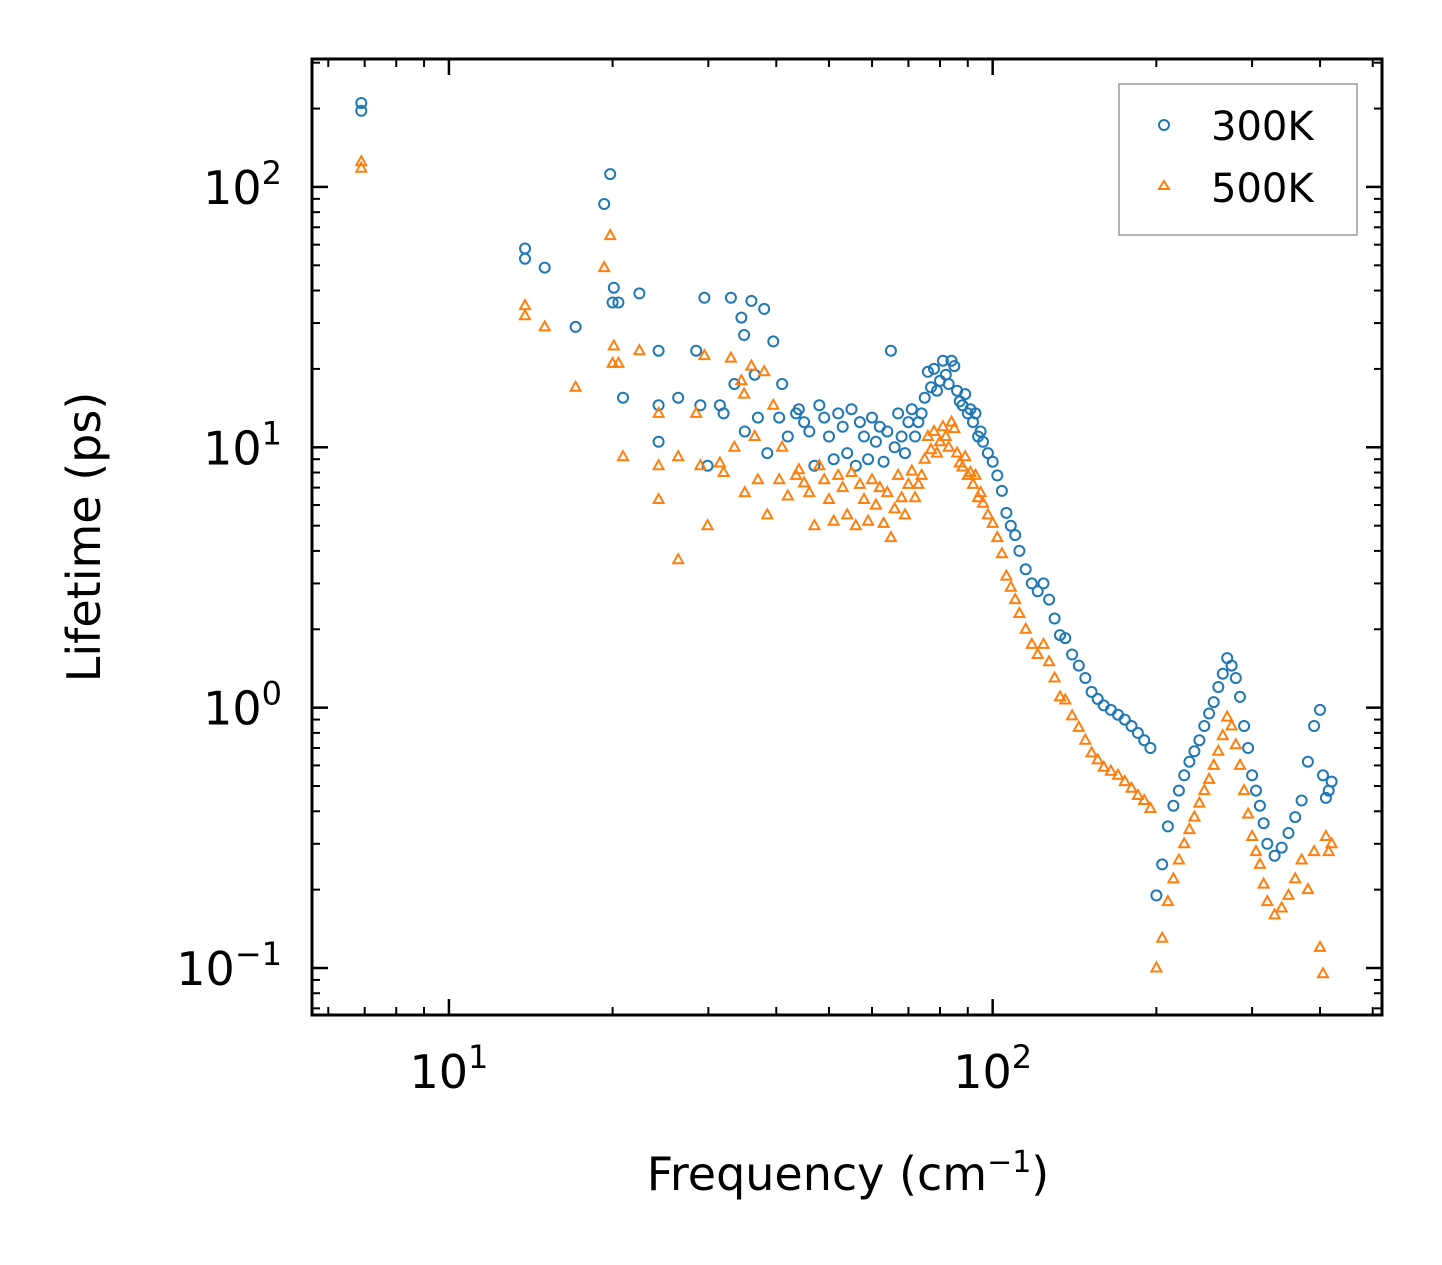 This screenshot has height=1265, width=1442. What do you see at coordinates (848, 1173) in the screenshot?
I see `x-axis-label: Frequency (cm−1)` at bounding box center [848, 1173].